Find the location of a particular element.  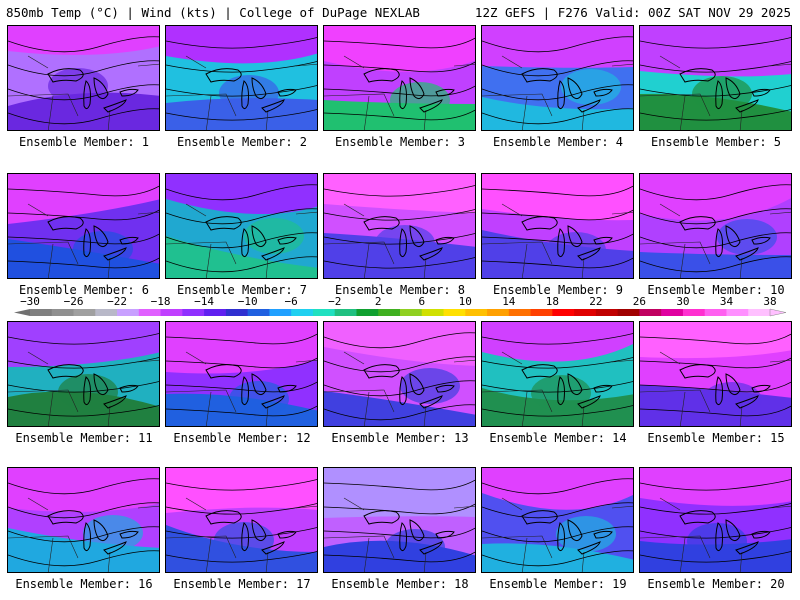

colorbar-tick-label: 34 is located at coordinates (726, 301).